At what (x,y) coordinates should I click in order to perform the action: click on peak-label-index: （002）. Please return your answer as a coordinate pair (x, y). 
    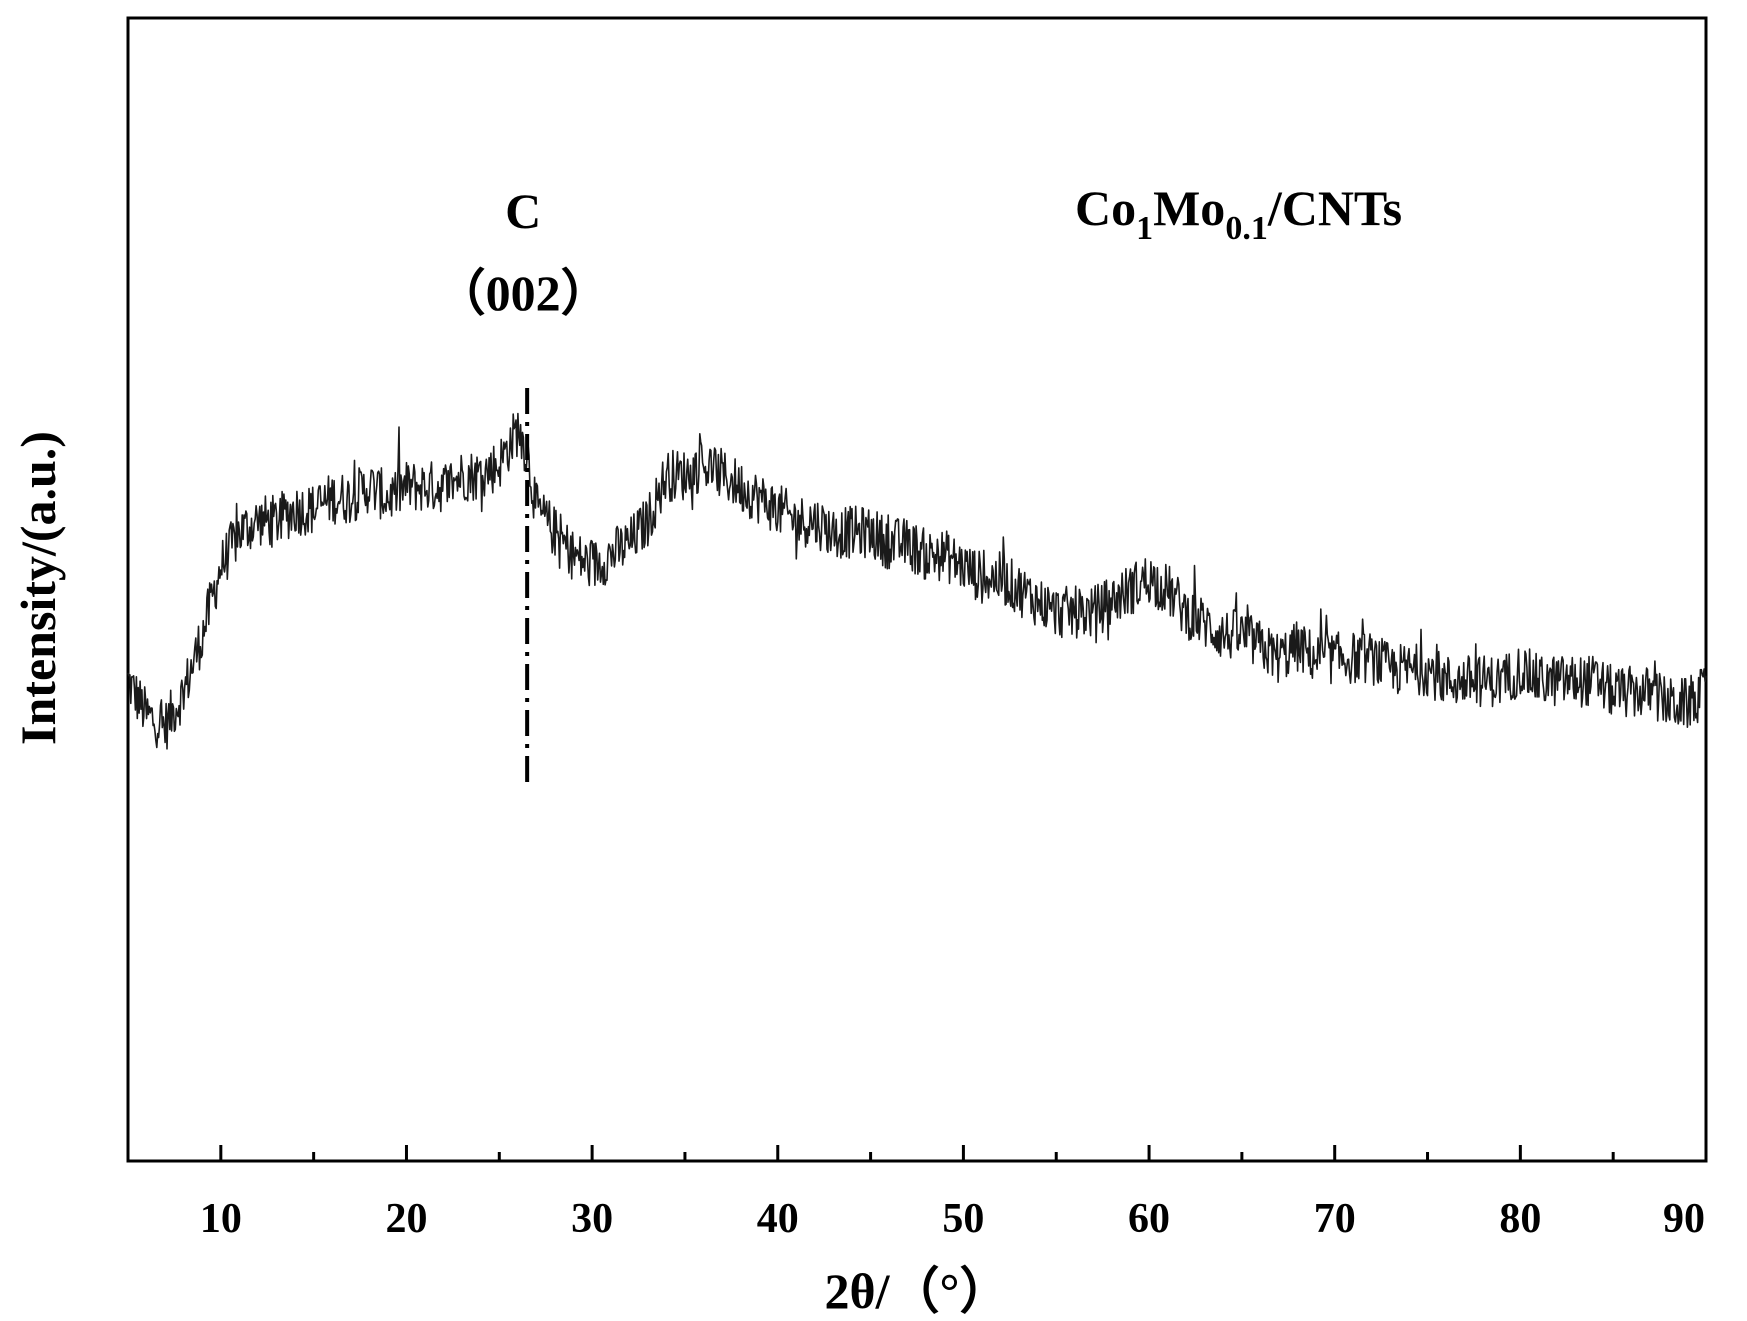
    Looking at the image, I should click on (523, 293).